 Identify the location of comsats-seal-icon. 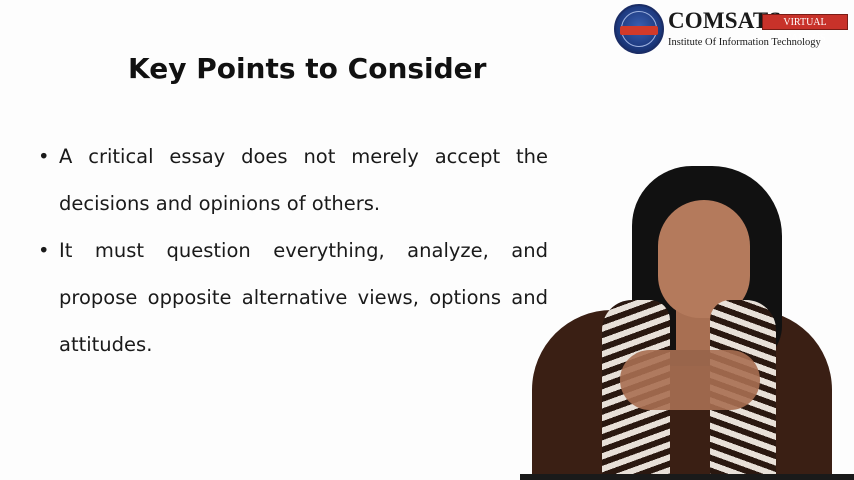
(639, 29).